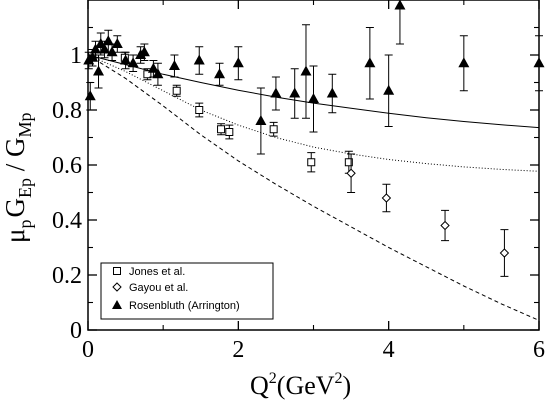 Image resolution: width=548 pixels, height=401 pixels. What do you see at coordinates (238, 350) in the screenshot?
I see `x-tick-label: 2` at bounding box center [238, 350].